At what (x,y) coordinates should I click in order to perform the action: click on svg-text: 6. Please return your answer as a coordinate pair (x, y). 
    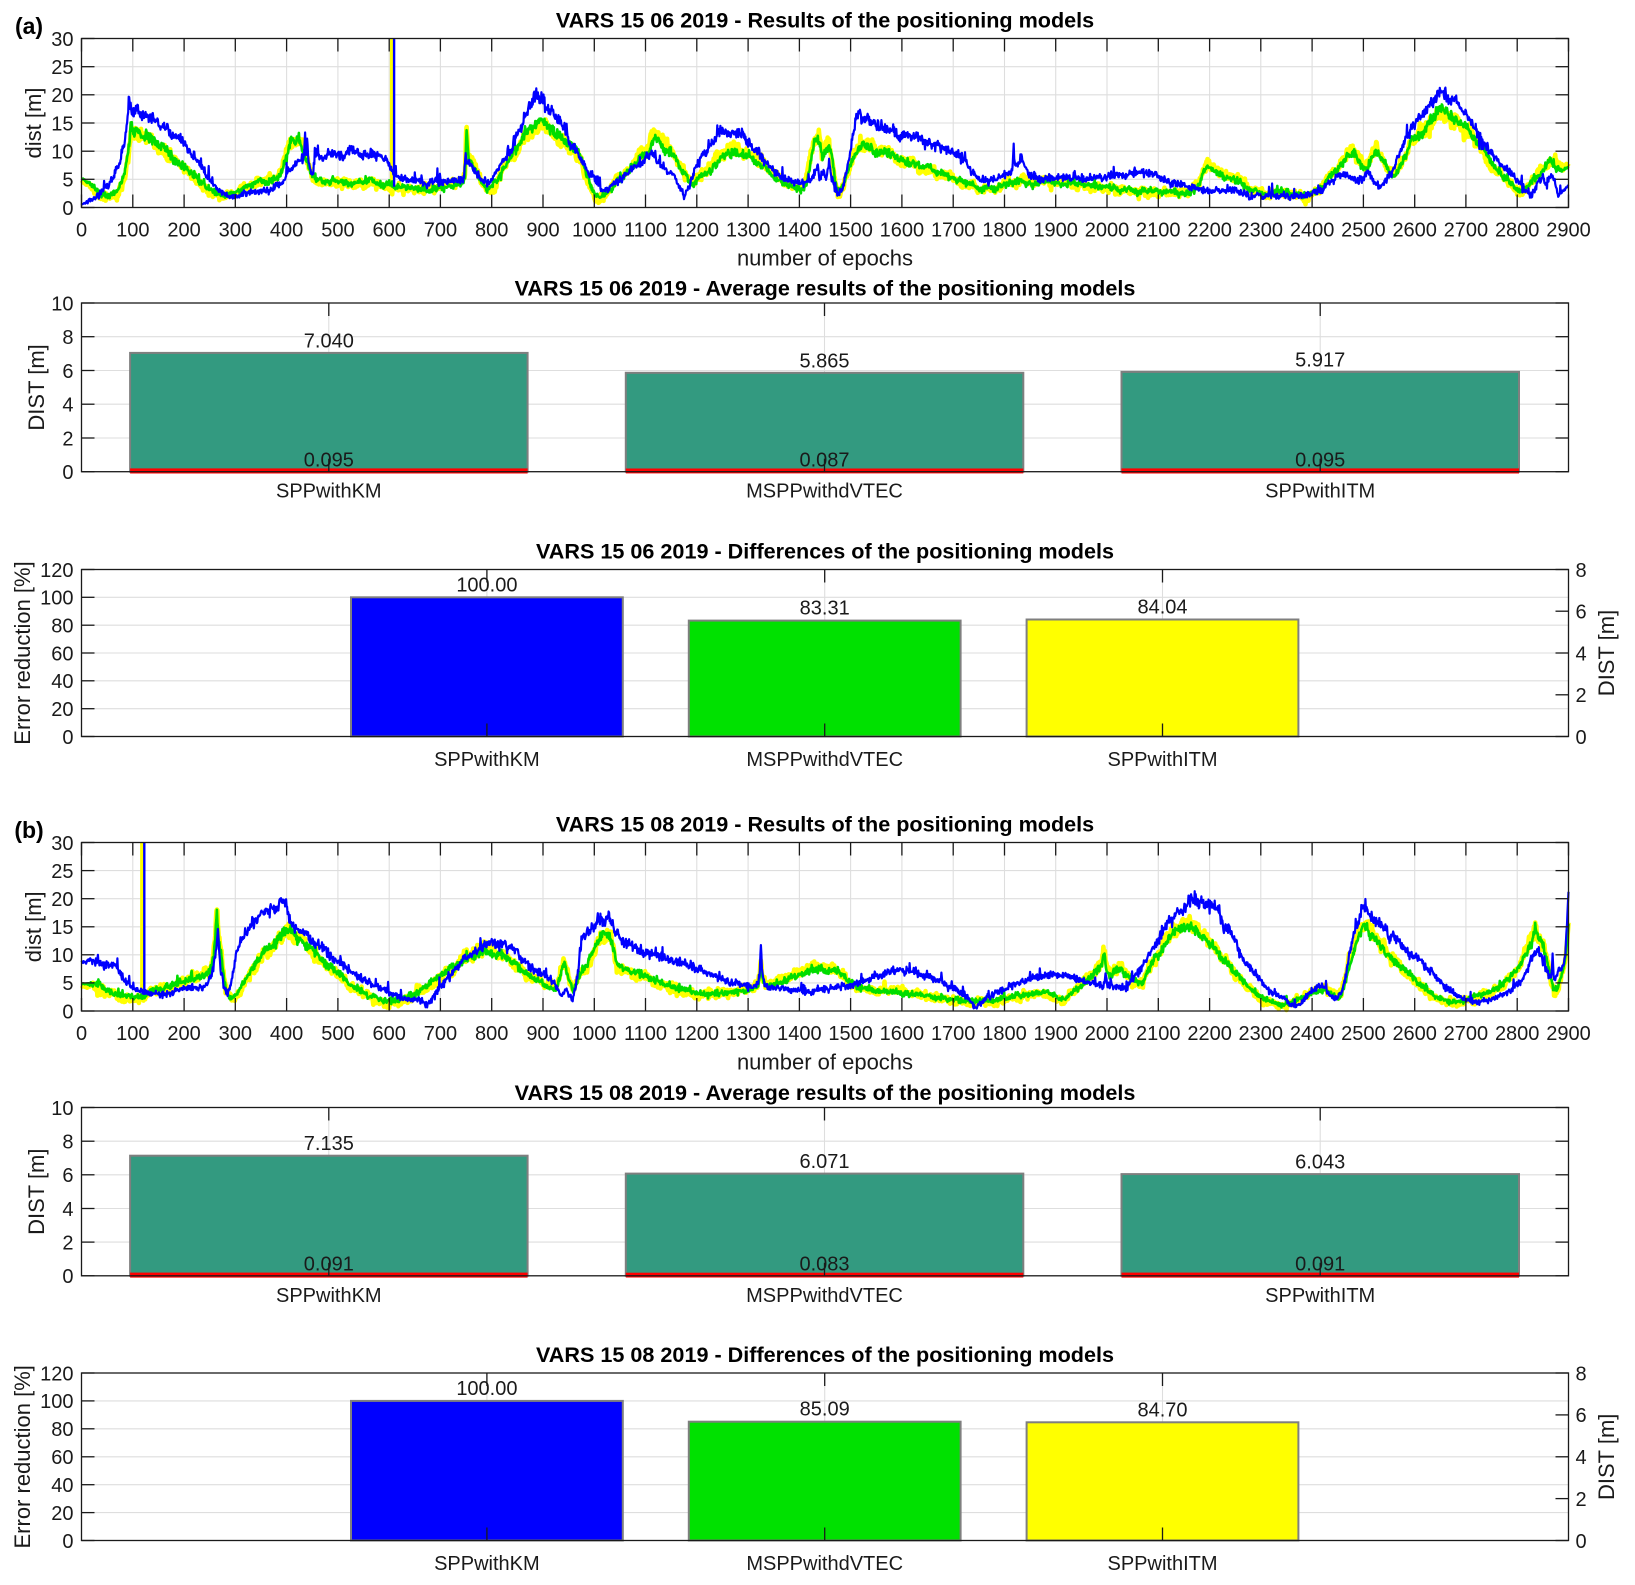
    Looking at the image, I should click on (1581, 1416).